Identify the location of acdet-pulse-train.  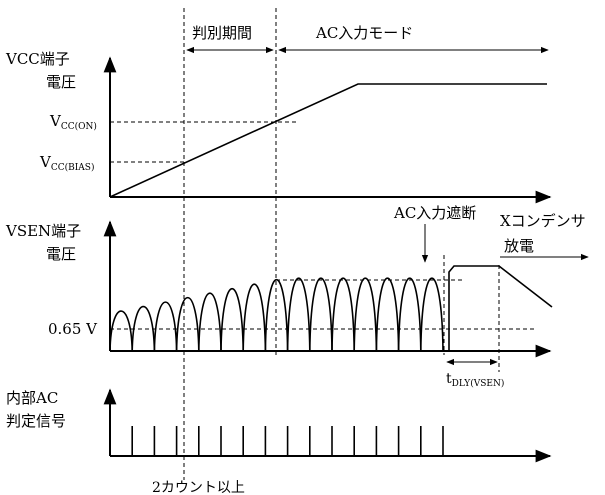
(287, 441).